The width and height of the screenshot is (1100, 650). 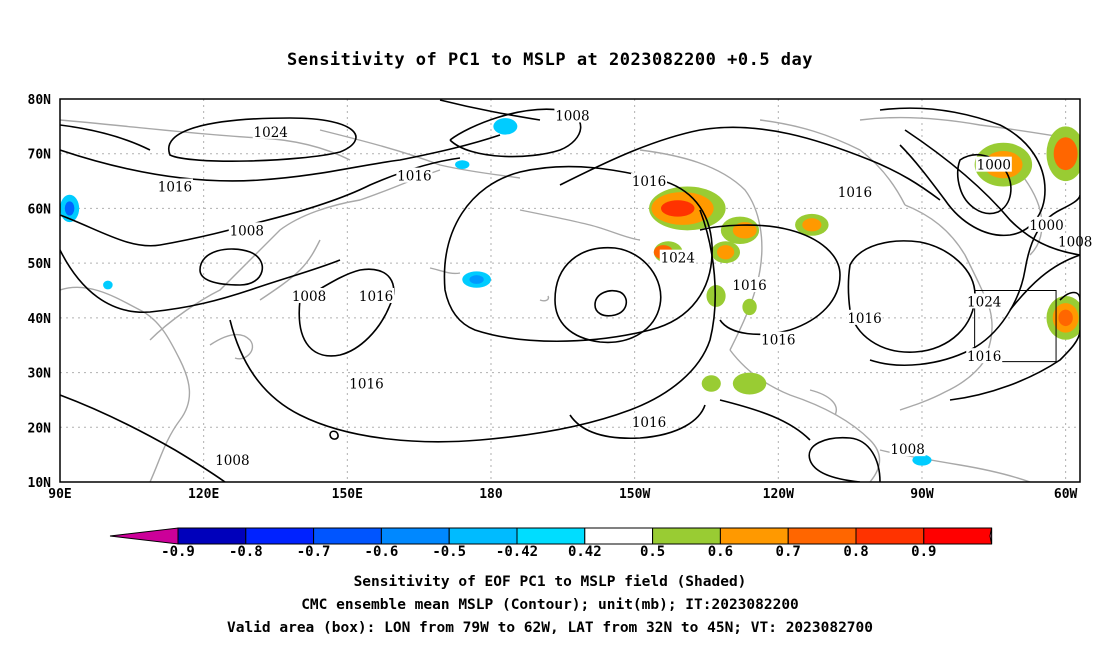 What do you see at coordinates (40, 155) in the screenshot?
I see `lat-tick-label: 70N` at bounding box center [40, 155].